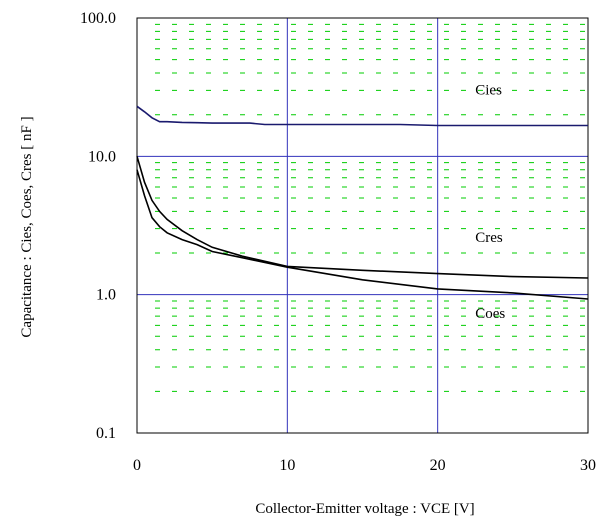 This screenshot has height=521, width=598. What do you see at coordinates (489, 238) in the screenshot?
I see `annotation-cres: Cres` at bounding box center [489, 238].